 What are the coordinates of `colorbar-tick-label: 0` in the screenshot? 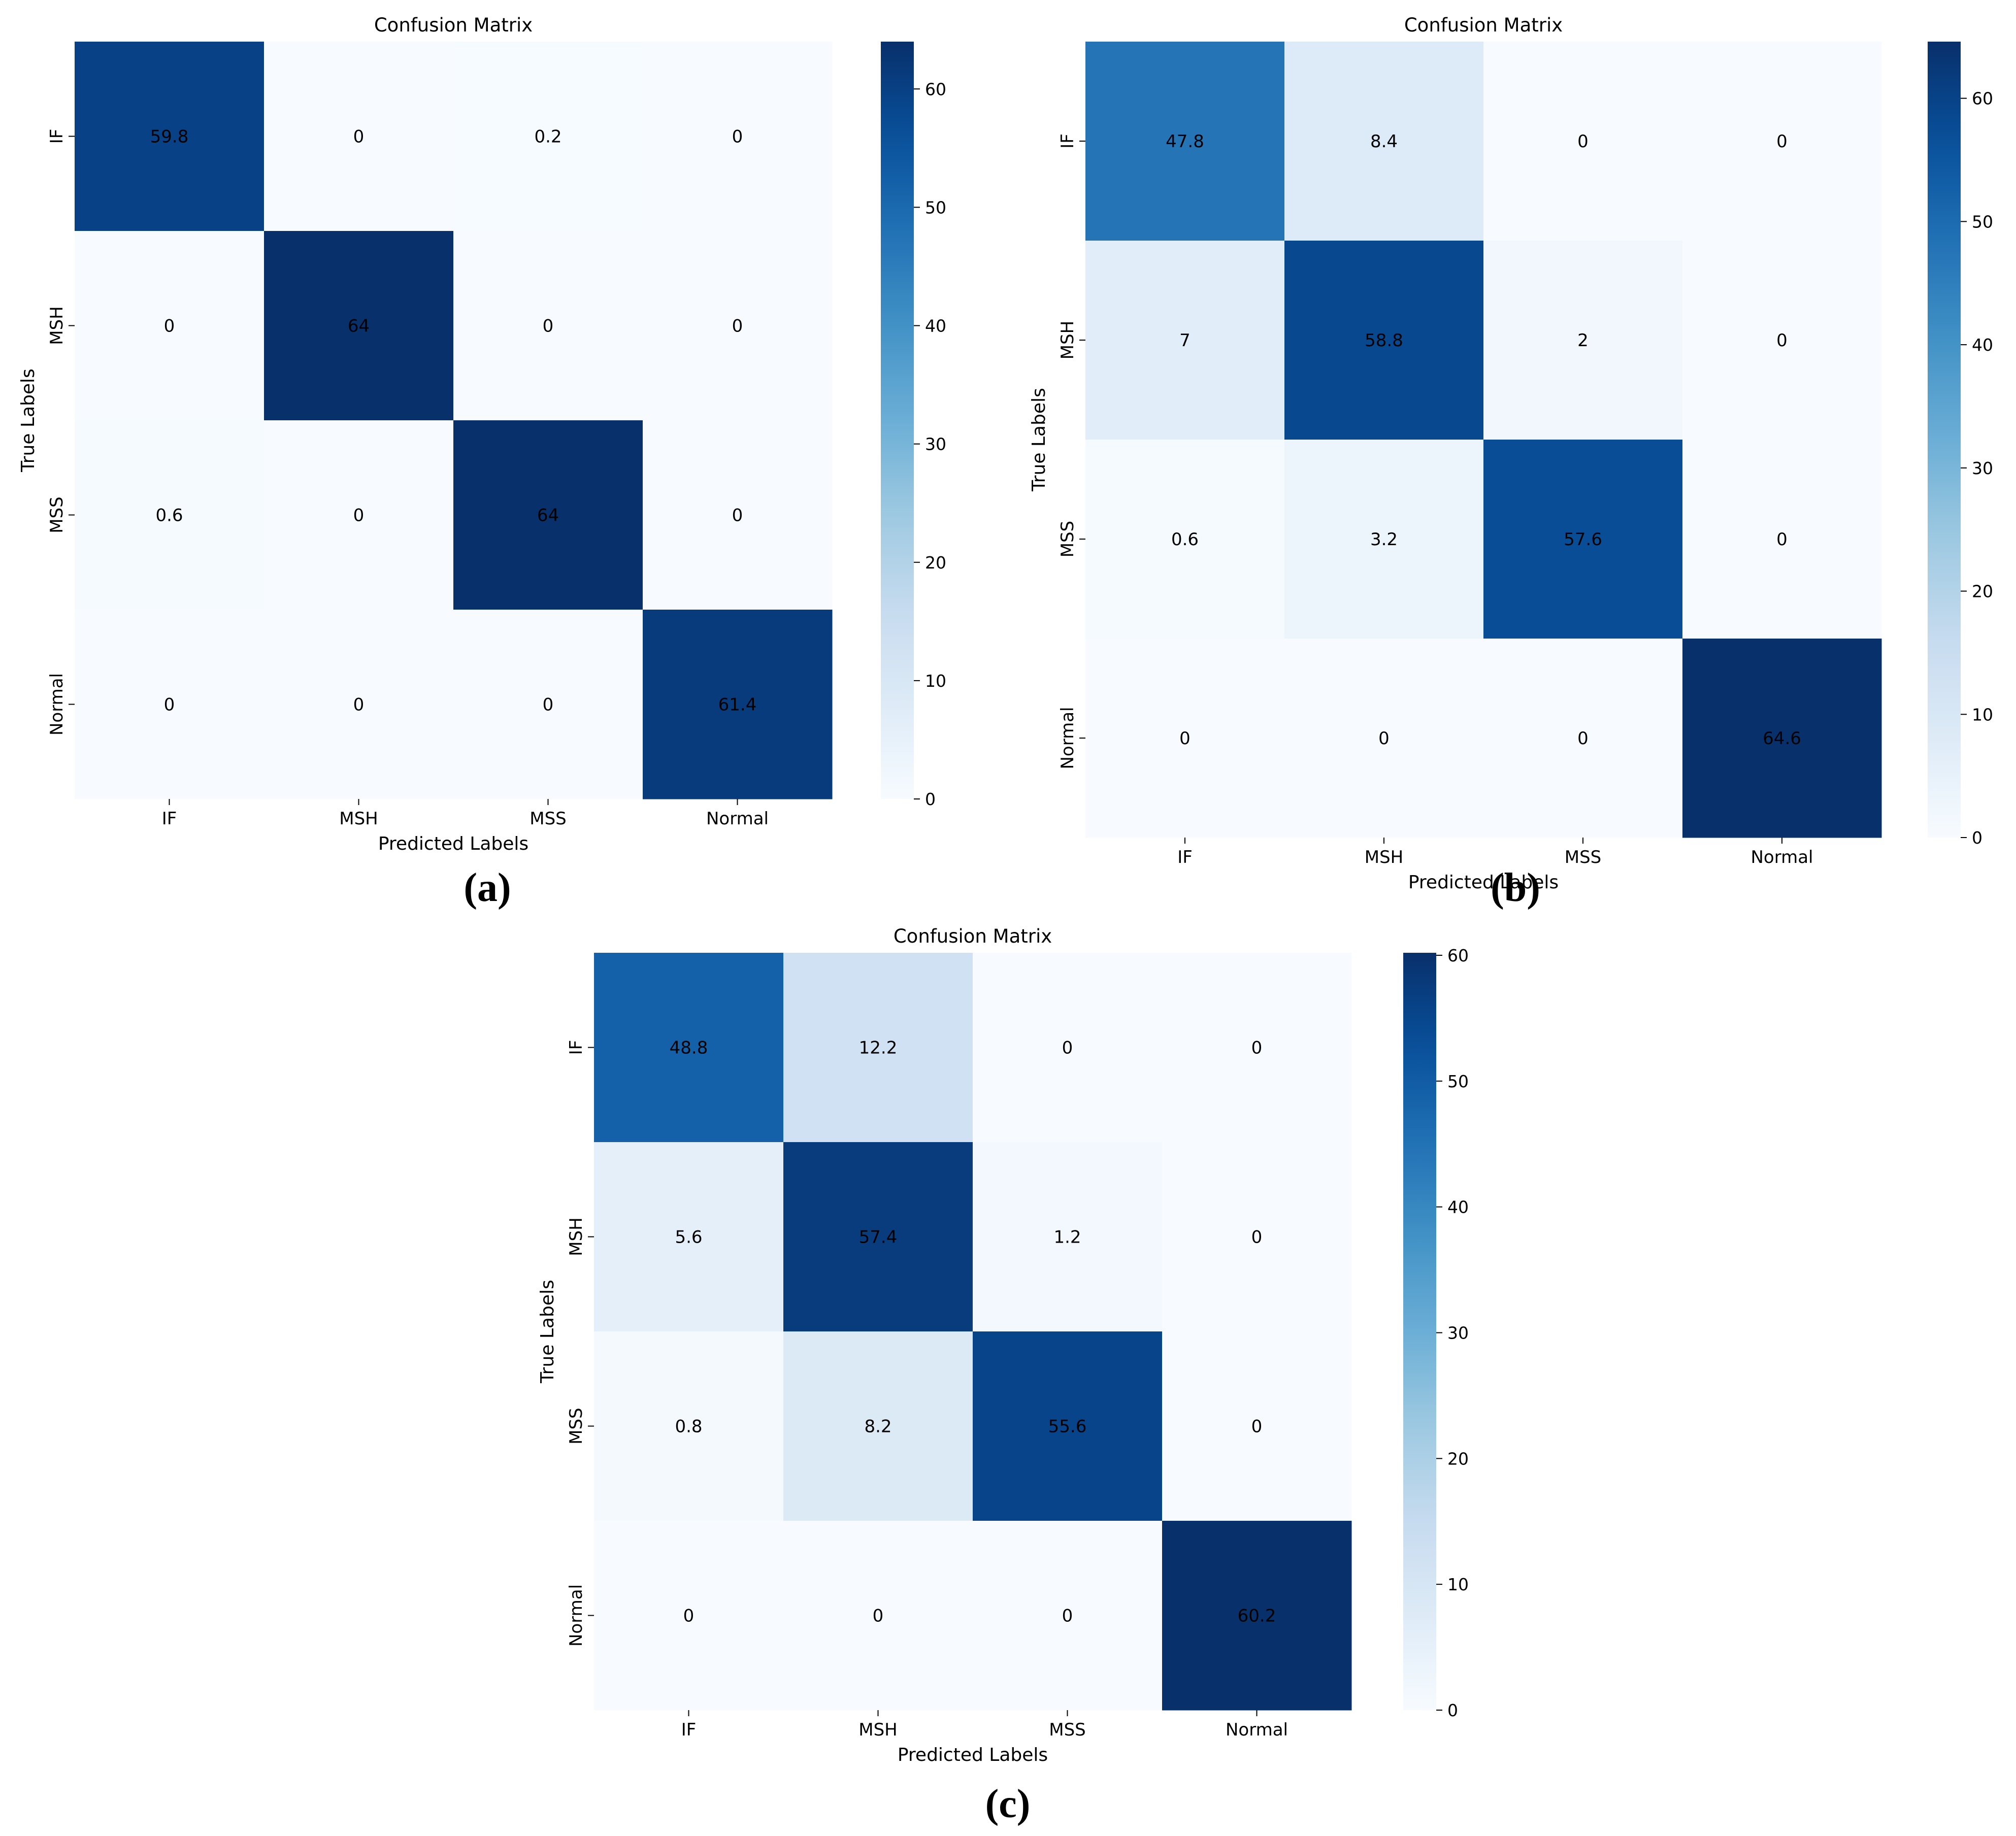 It's located at (1452, 1710).